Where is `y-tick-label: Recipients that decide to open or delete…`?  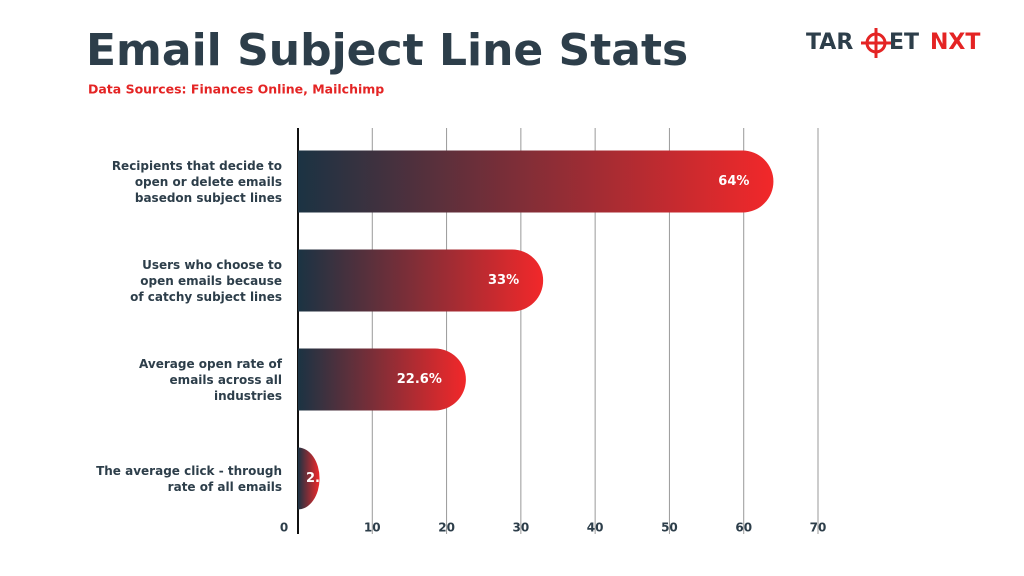 y-tick-label: Recipients that decide to open or delete… is located at coordinates (196, 181).